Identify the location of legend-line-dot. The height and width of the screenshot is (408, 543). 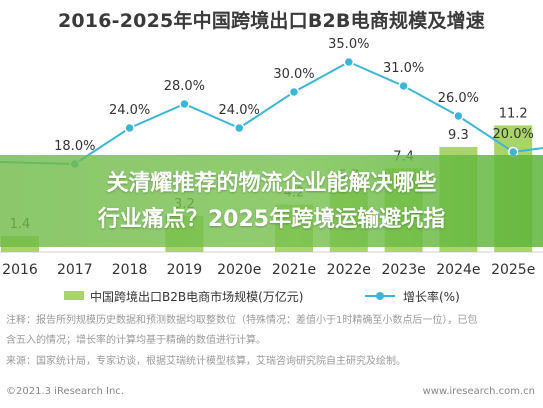
(380, 296).